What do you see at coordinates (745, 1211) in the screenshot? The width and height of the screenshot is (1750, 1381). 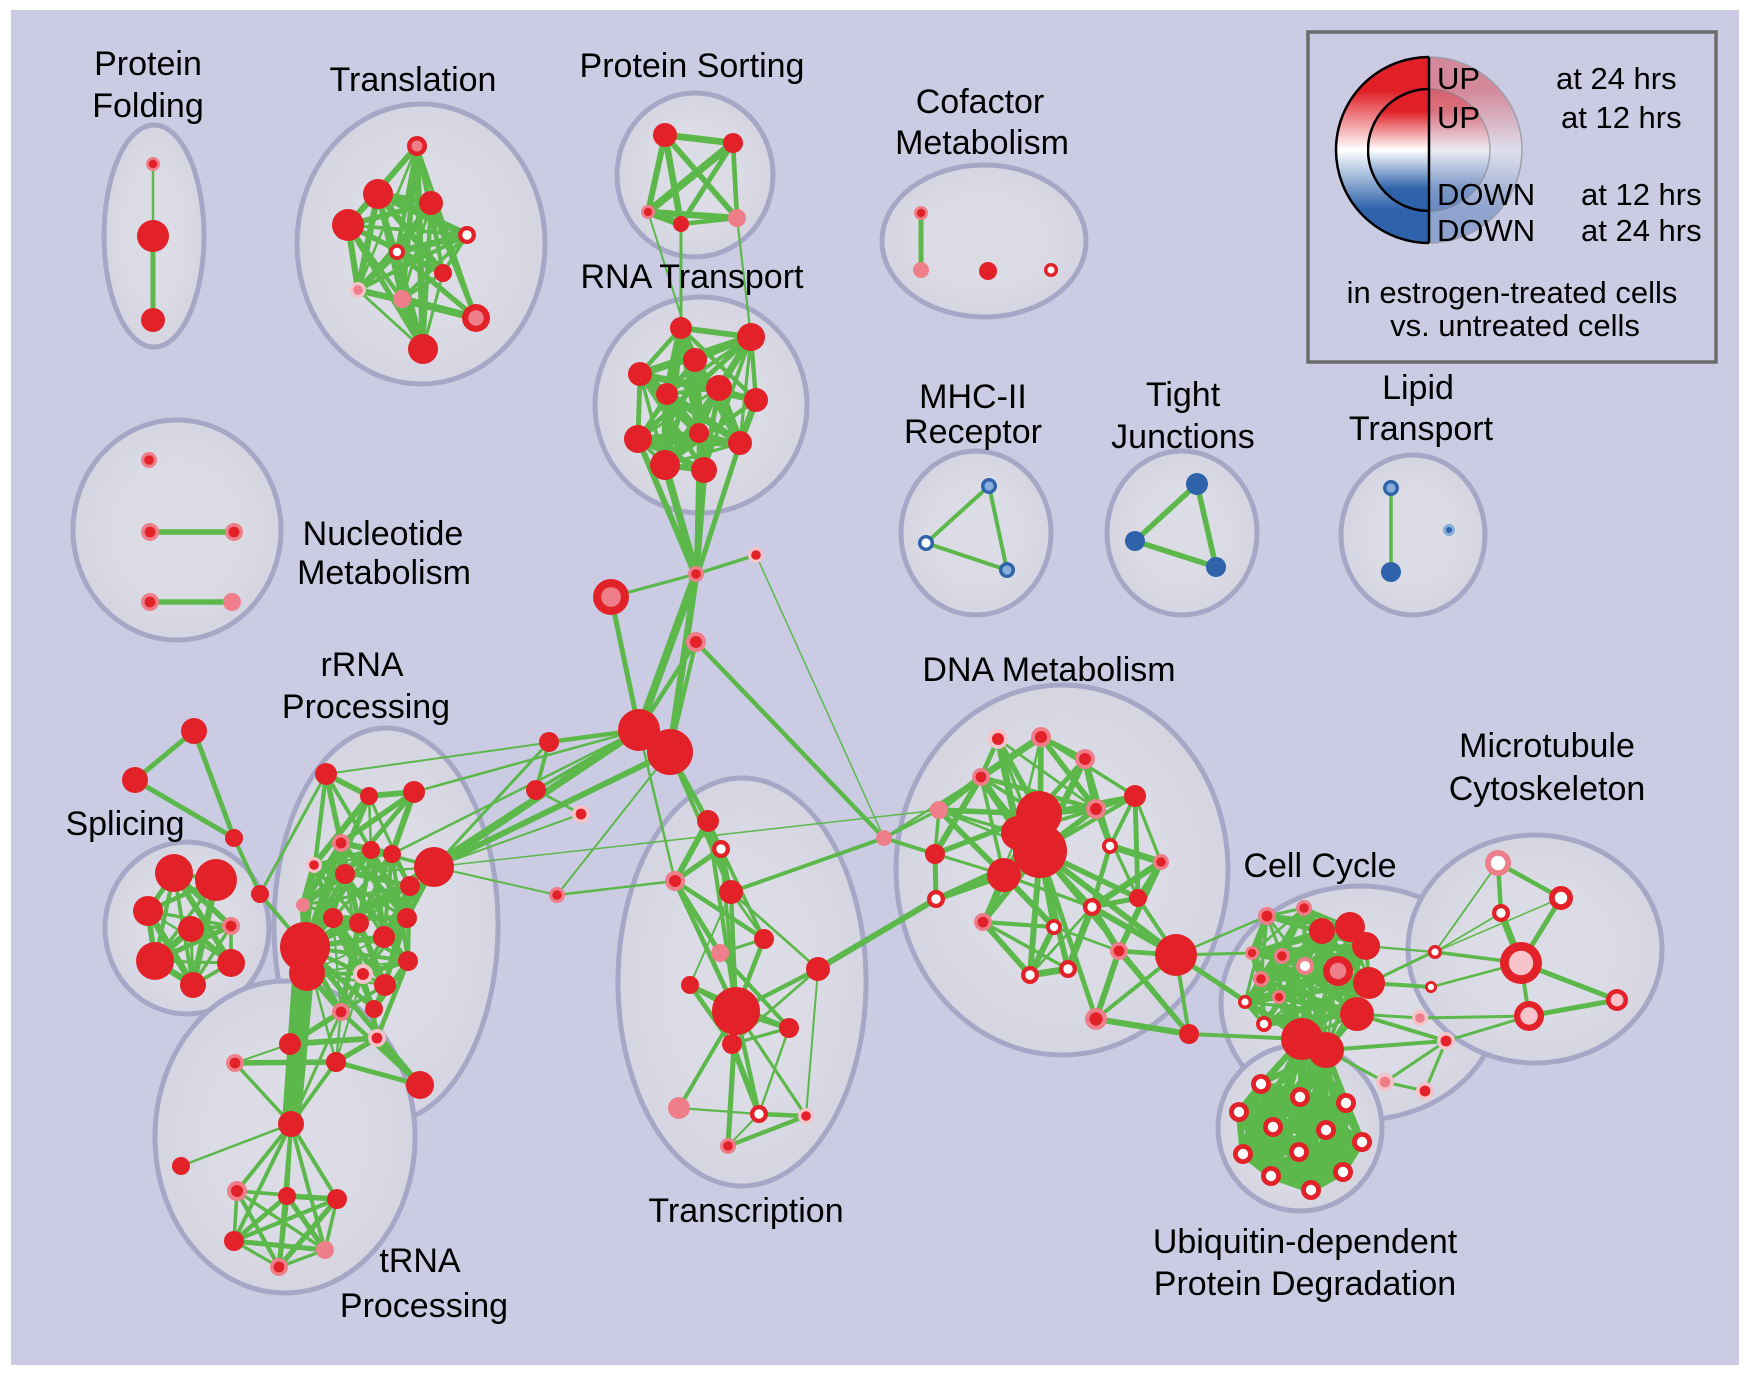 I see `svg-text: Transcription` at bounding box center [745, 1211].